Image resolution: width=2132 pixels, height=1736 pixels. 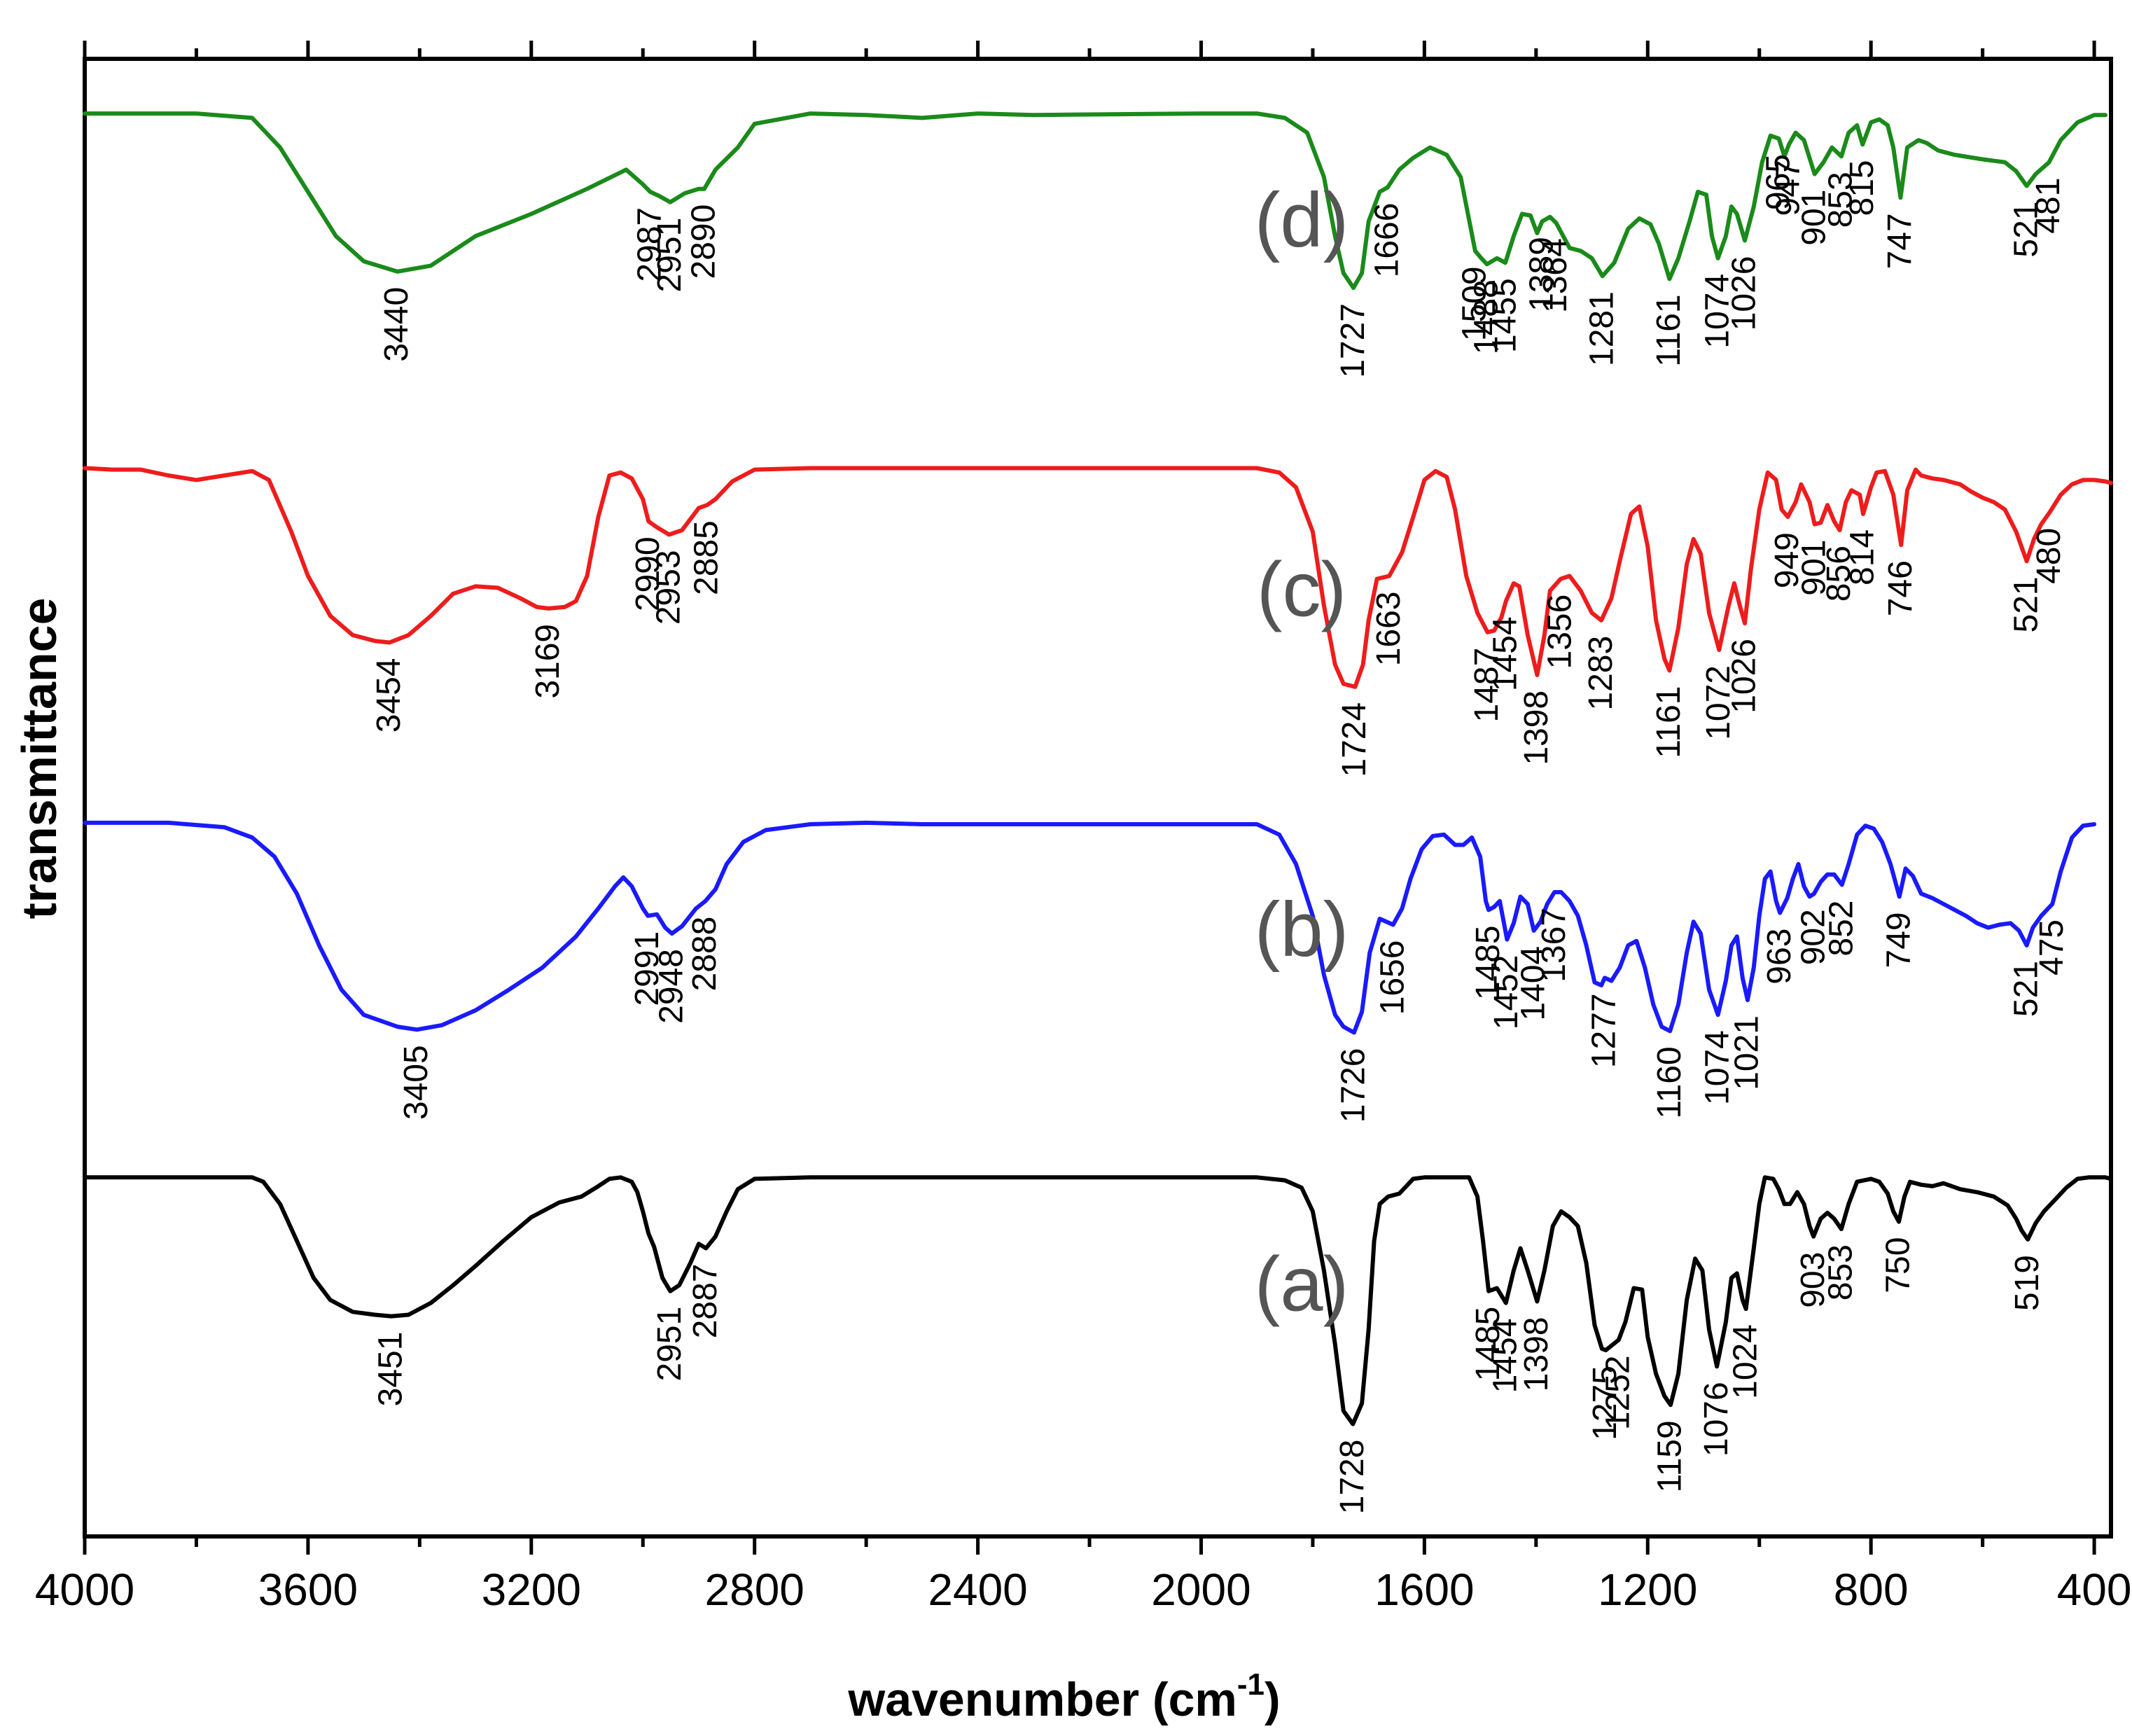 What do you see at coordinates (1670, 1456) in the screenshot?
I see `peak-label-a: 1159` at bounding box center [1670, 1456].